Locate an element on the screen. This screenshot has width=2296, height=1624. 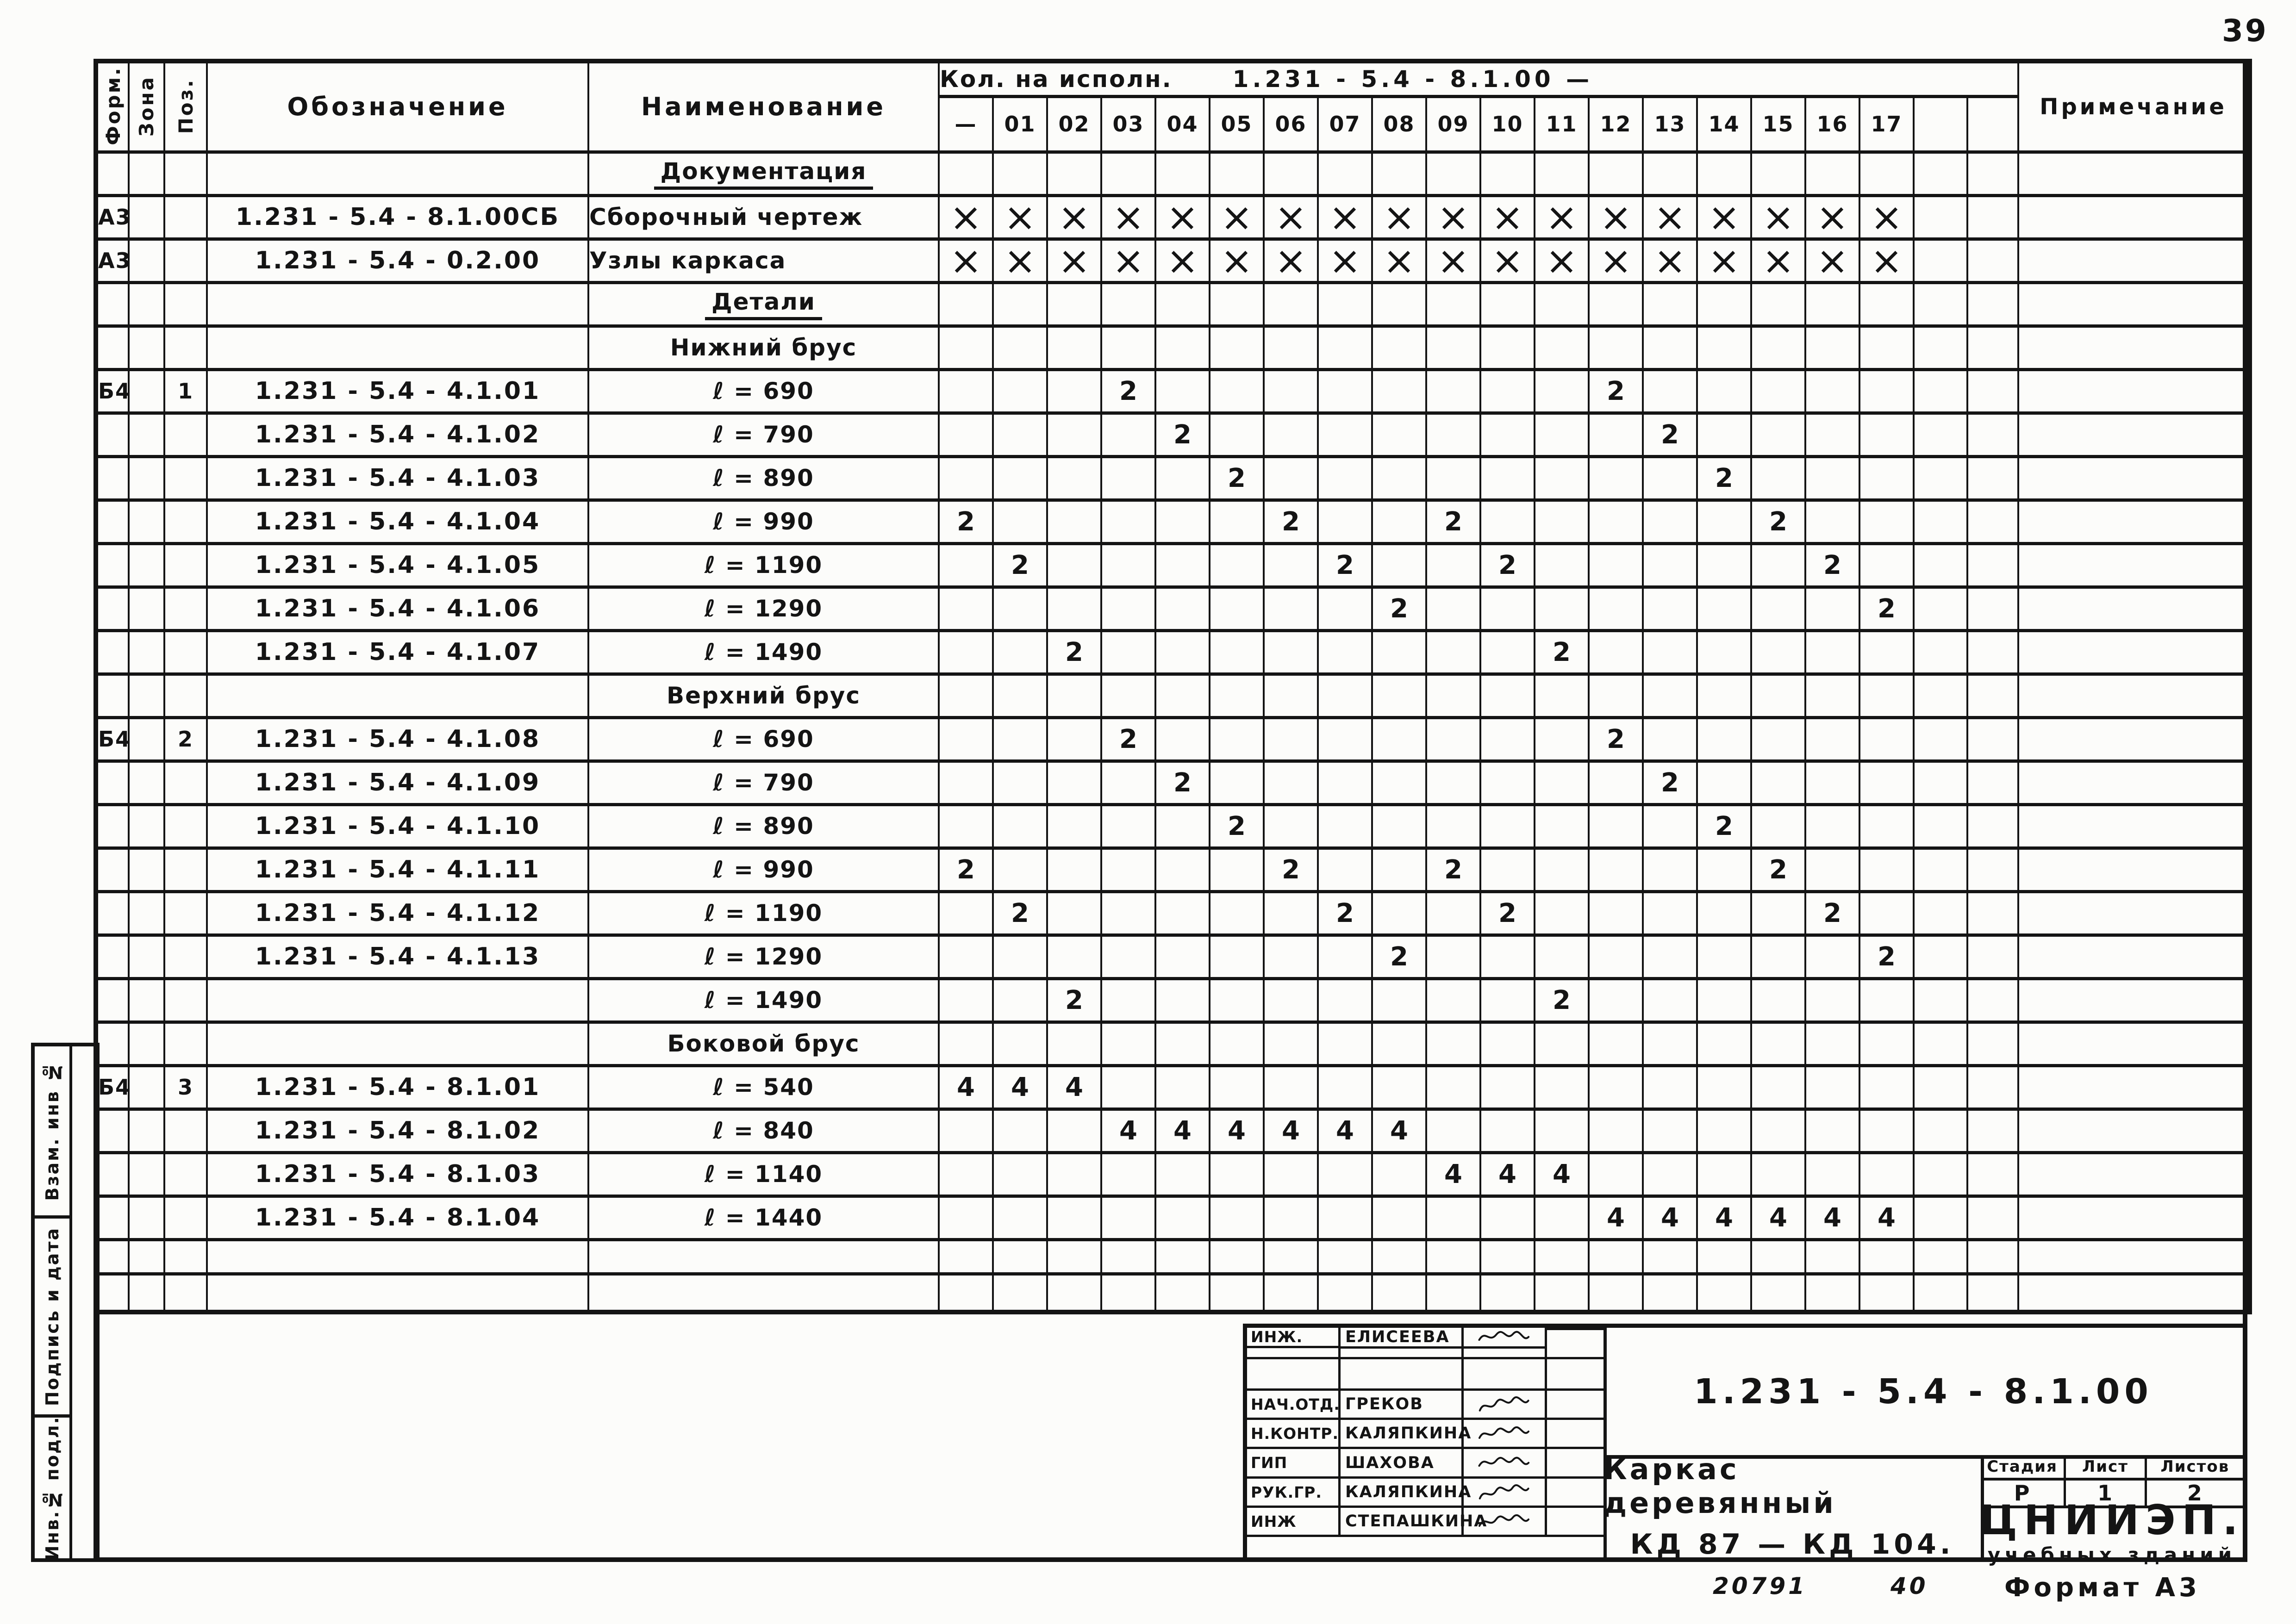
cell-qty-base: 2 is located at coordinates (966, 521).